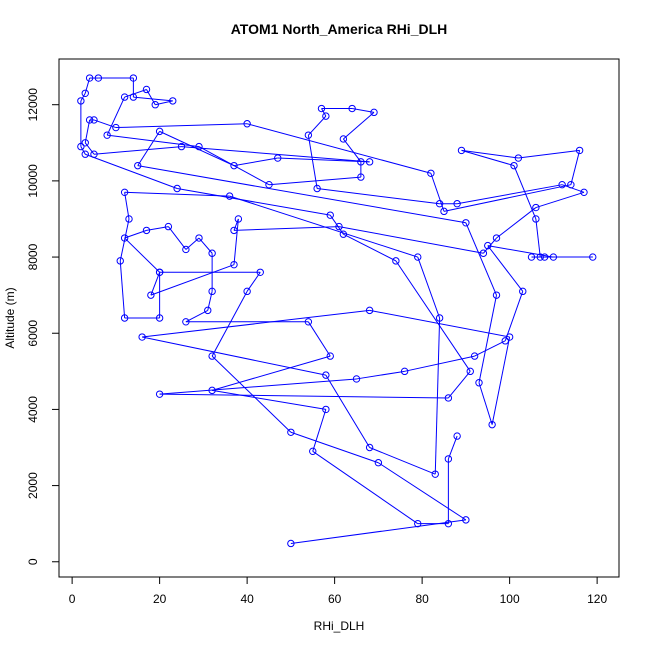 Image resolution: width=650 pixels, height=650 pixels. What do you see at coordinates (247, 599) in the screenshot?
I see `x-tick-label: 40` at bounding box center [247, 599].